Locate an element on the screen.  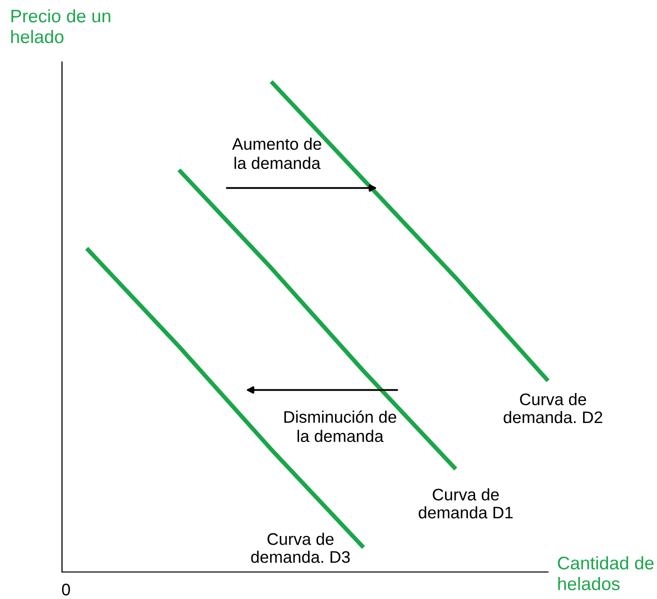
series-label: Curva de demanda. D2 is located at coordinates (553, 408).